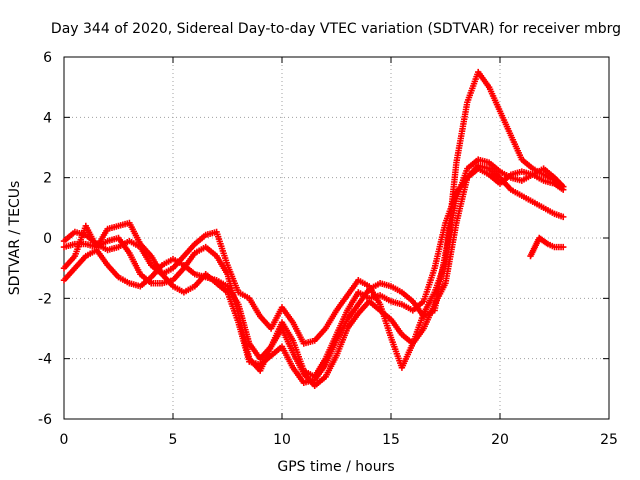 The width and height of the screenshot is (640, 480). Describe the element at coordinates (335, 467) in the screenshot. I see `x-axis-label: GPS time / hours` at that location.